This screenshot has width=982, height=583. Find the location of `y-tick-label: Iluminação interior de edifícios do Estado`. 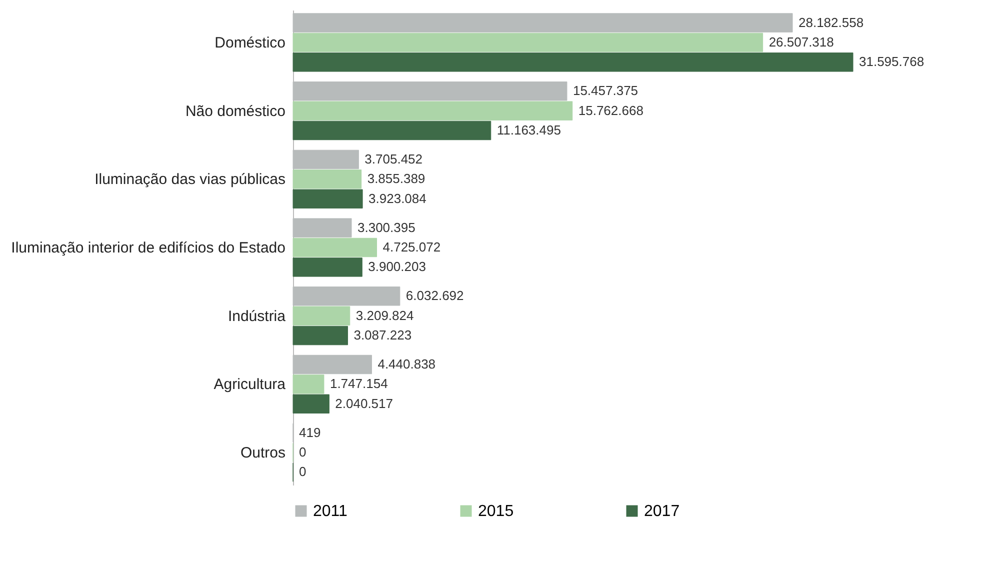

y-tick-label: Iluminação interior de edifícios do Estado is located at coordinates (148, 248).